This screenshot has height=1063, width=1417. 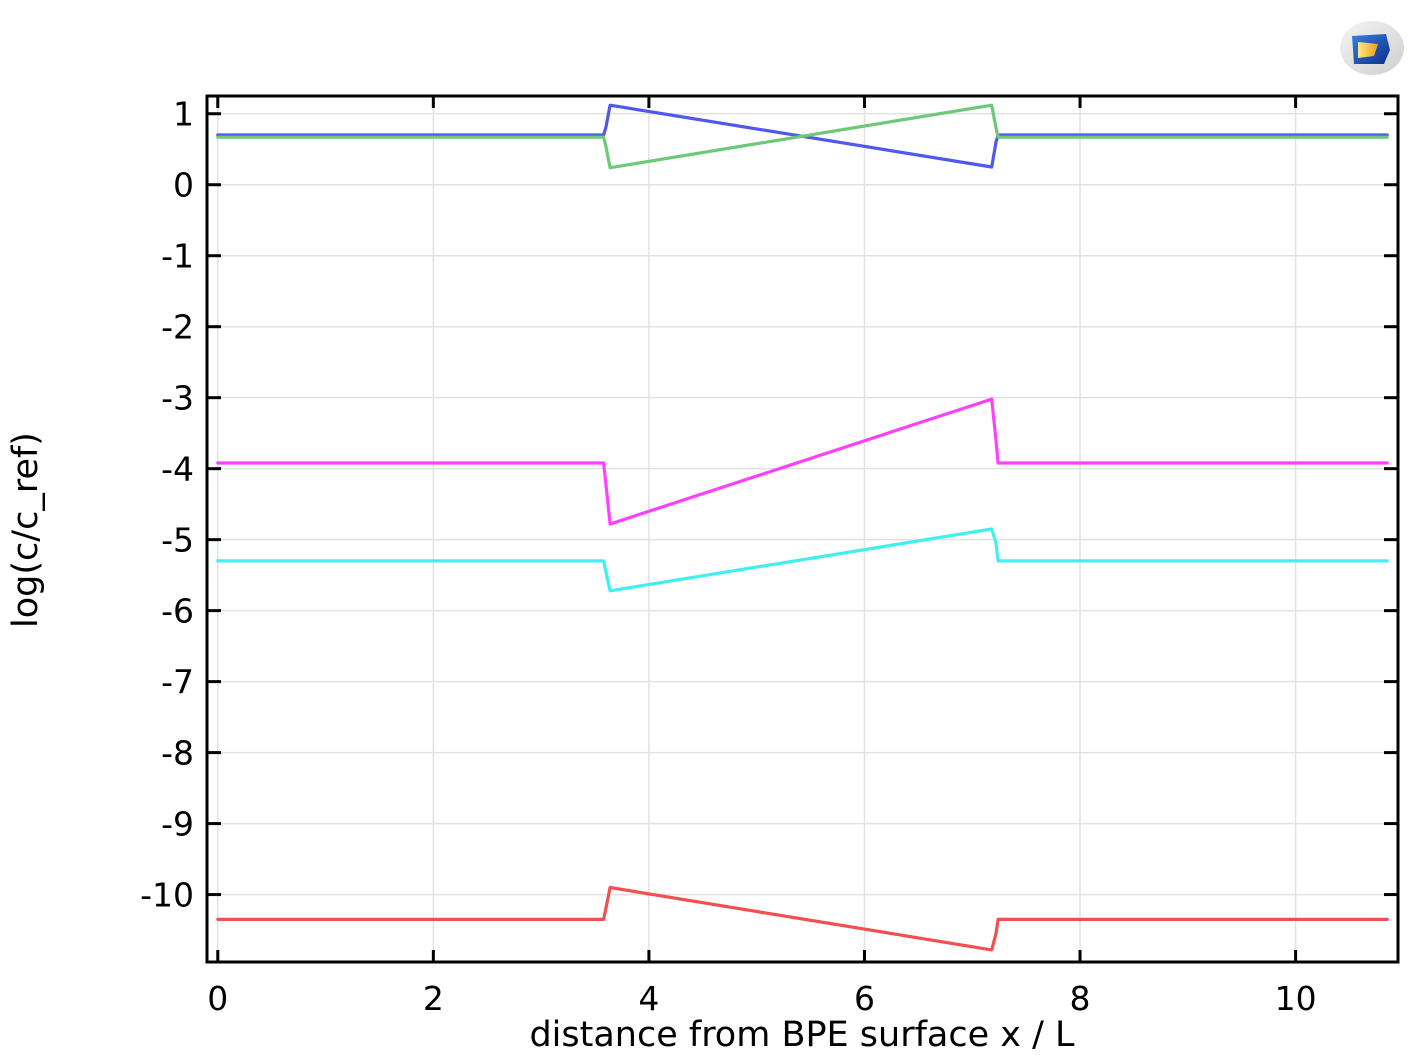 I want to click on y-tick-label: -7, so click(x=177, y=682).